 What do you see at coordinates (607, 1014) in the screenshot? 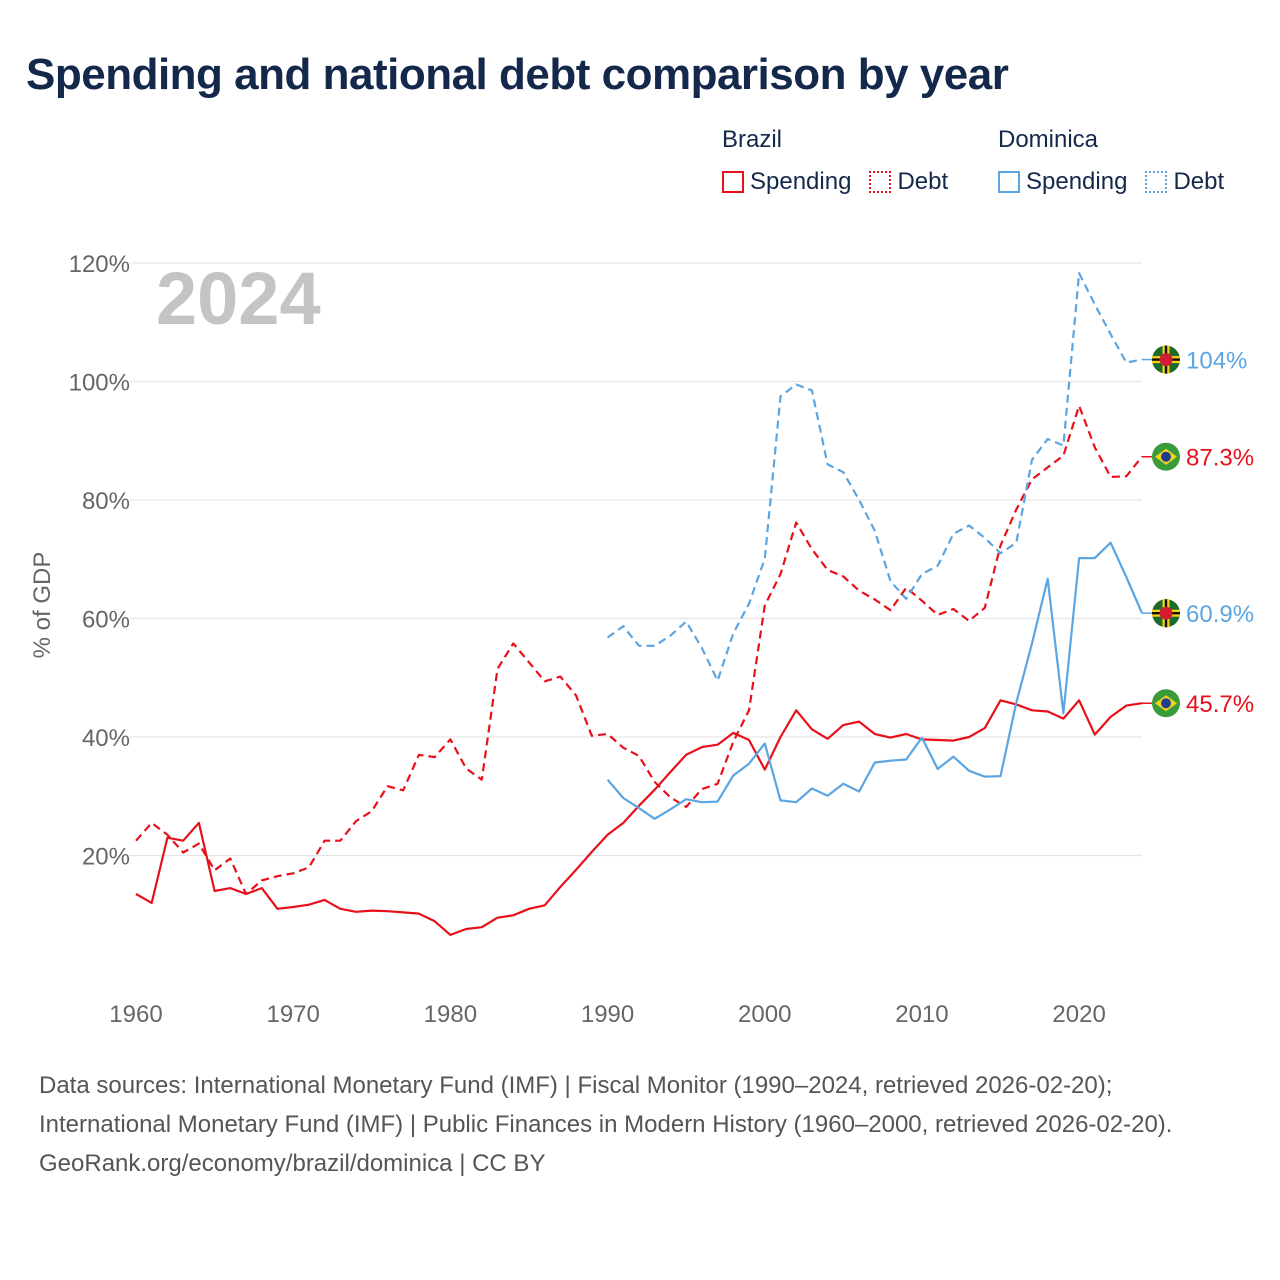
I see `x-tick-label: 1990` at bounding box center [607, 1014].